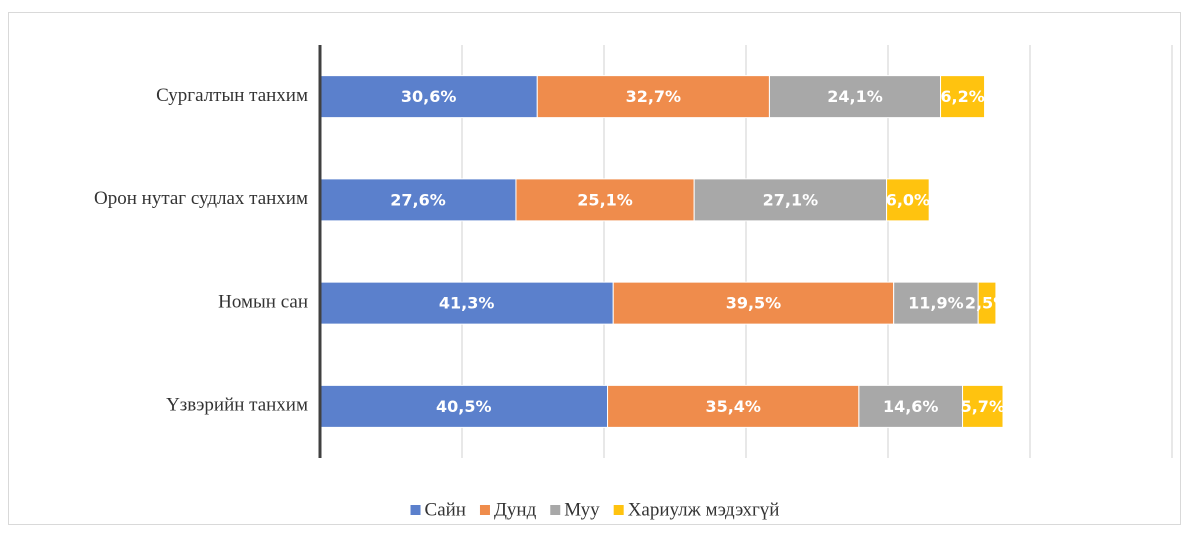  I want to click on data-label: 5,7%, so click(983, 406).